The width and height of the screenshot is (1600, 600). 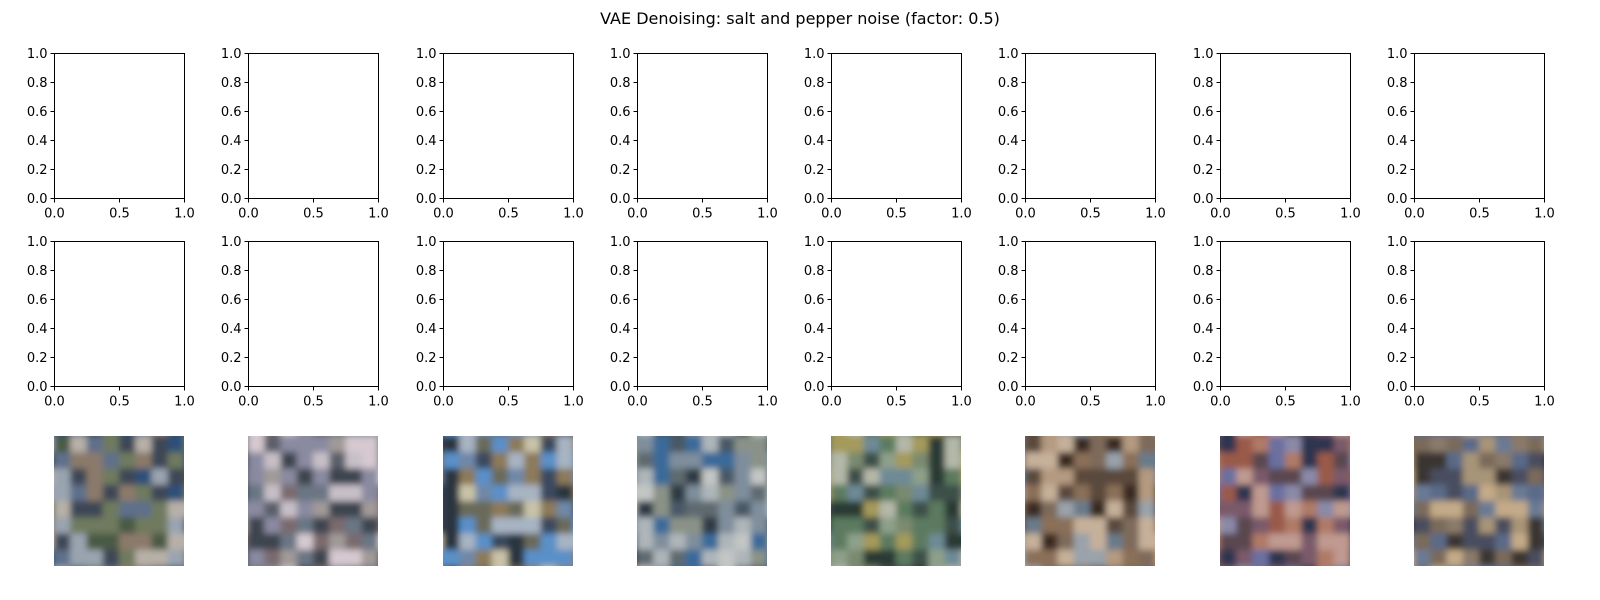 I want to click on y-tick-label: 0.6, so click(x=1008, y=112).